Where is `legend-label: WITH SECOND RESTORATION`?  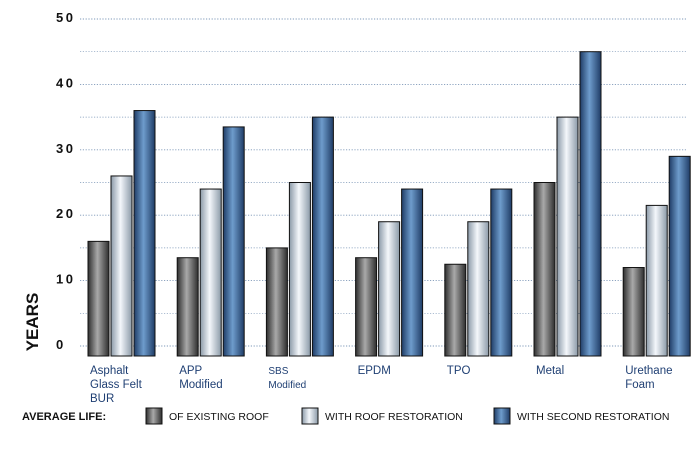
legend-label: WITH SECOND RESTORATION is located at coordinates (593, 417).